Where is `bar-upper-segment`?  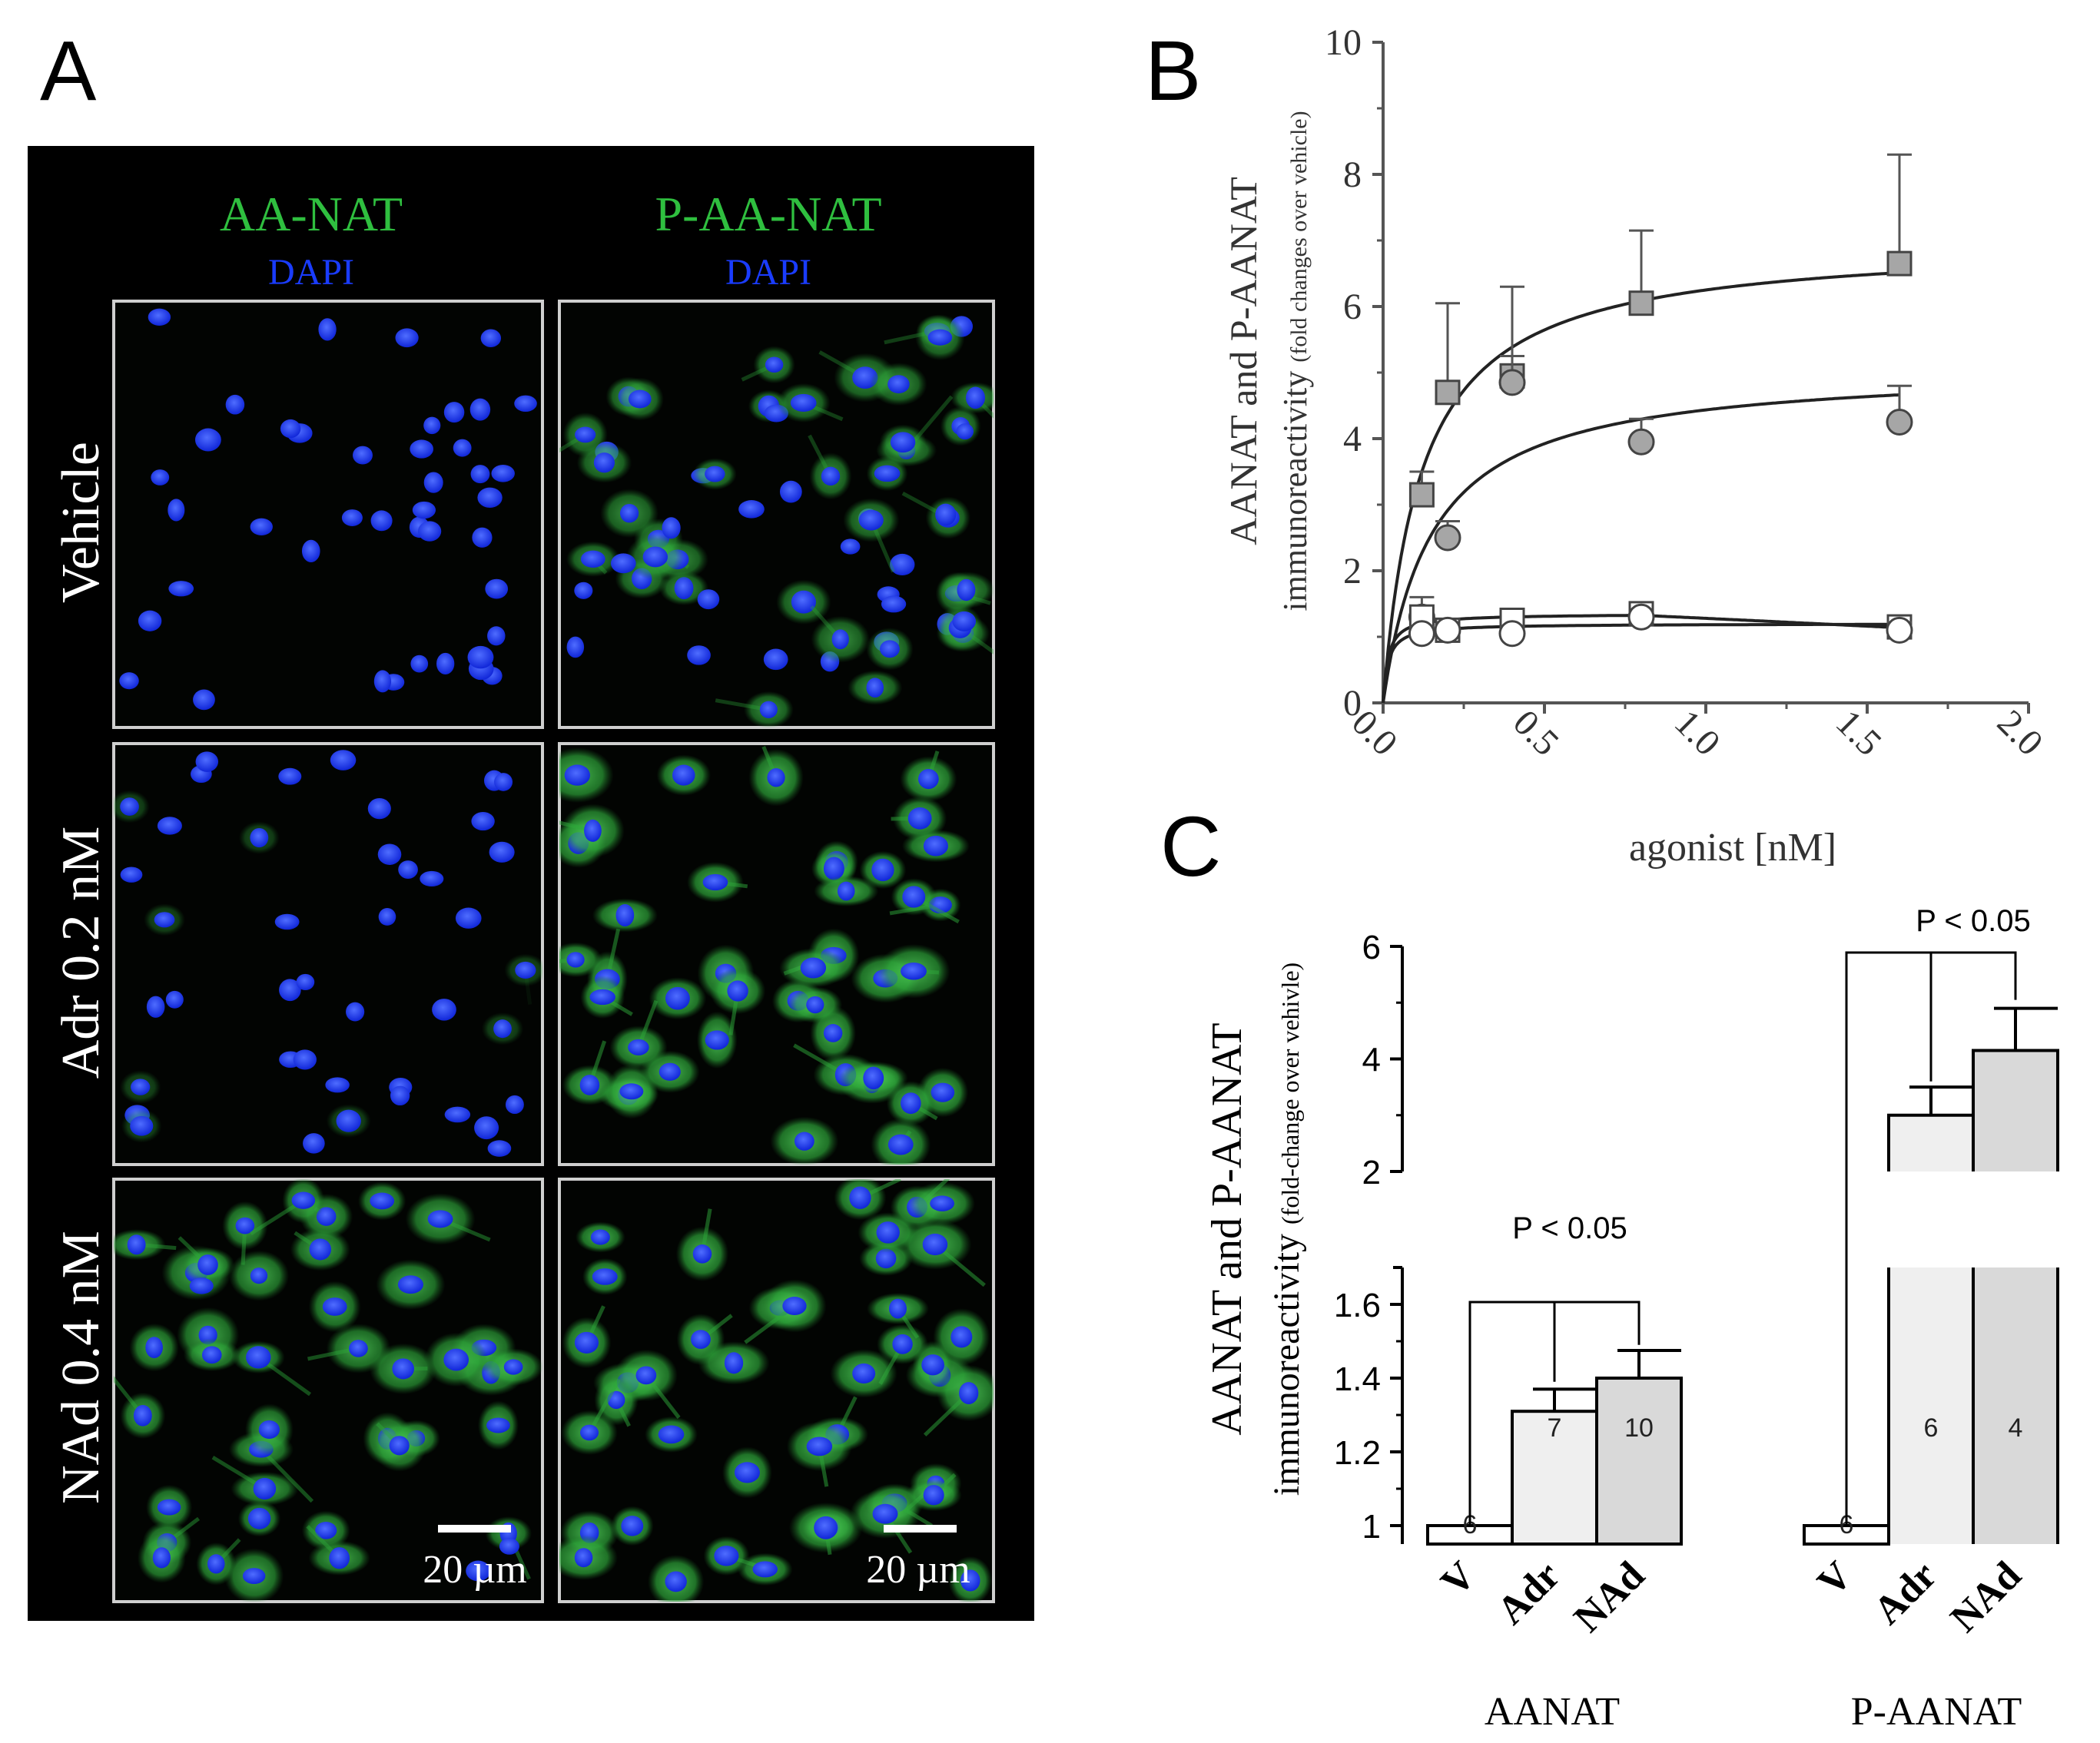
bar-upper-segment is located at coordinates (1931, 1143).